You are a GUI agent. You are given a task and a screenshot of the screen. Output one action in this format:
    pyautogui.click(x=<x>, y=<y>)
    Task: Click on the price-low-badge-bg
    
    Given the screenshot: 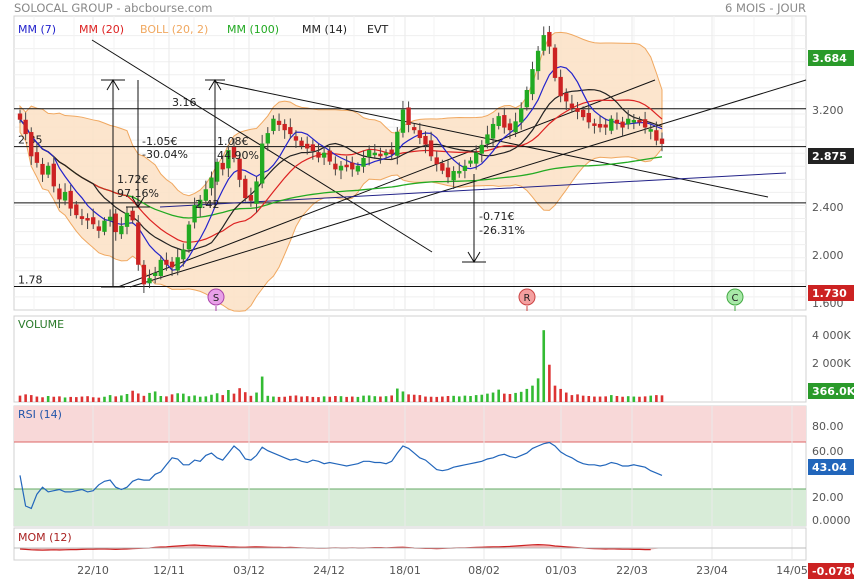 What is the action you would take?
    pyautogui.click(x=831, y=293)
    